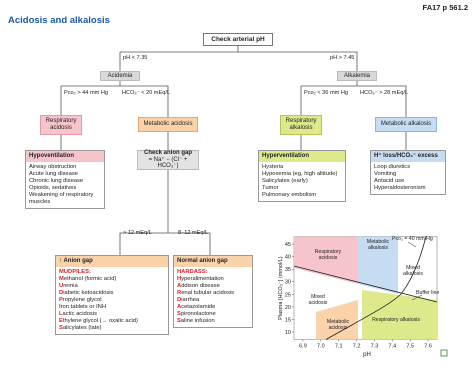 This screenshot has width=474, height=373. What do you see at coordinates (406, 124) in the screenshot?
I see `met-alkalosis-node: Metabolic alkalosis` at bounding box center [406, 124].